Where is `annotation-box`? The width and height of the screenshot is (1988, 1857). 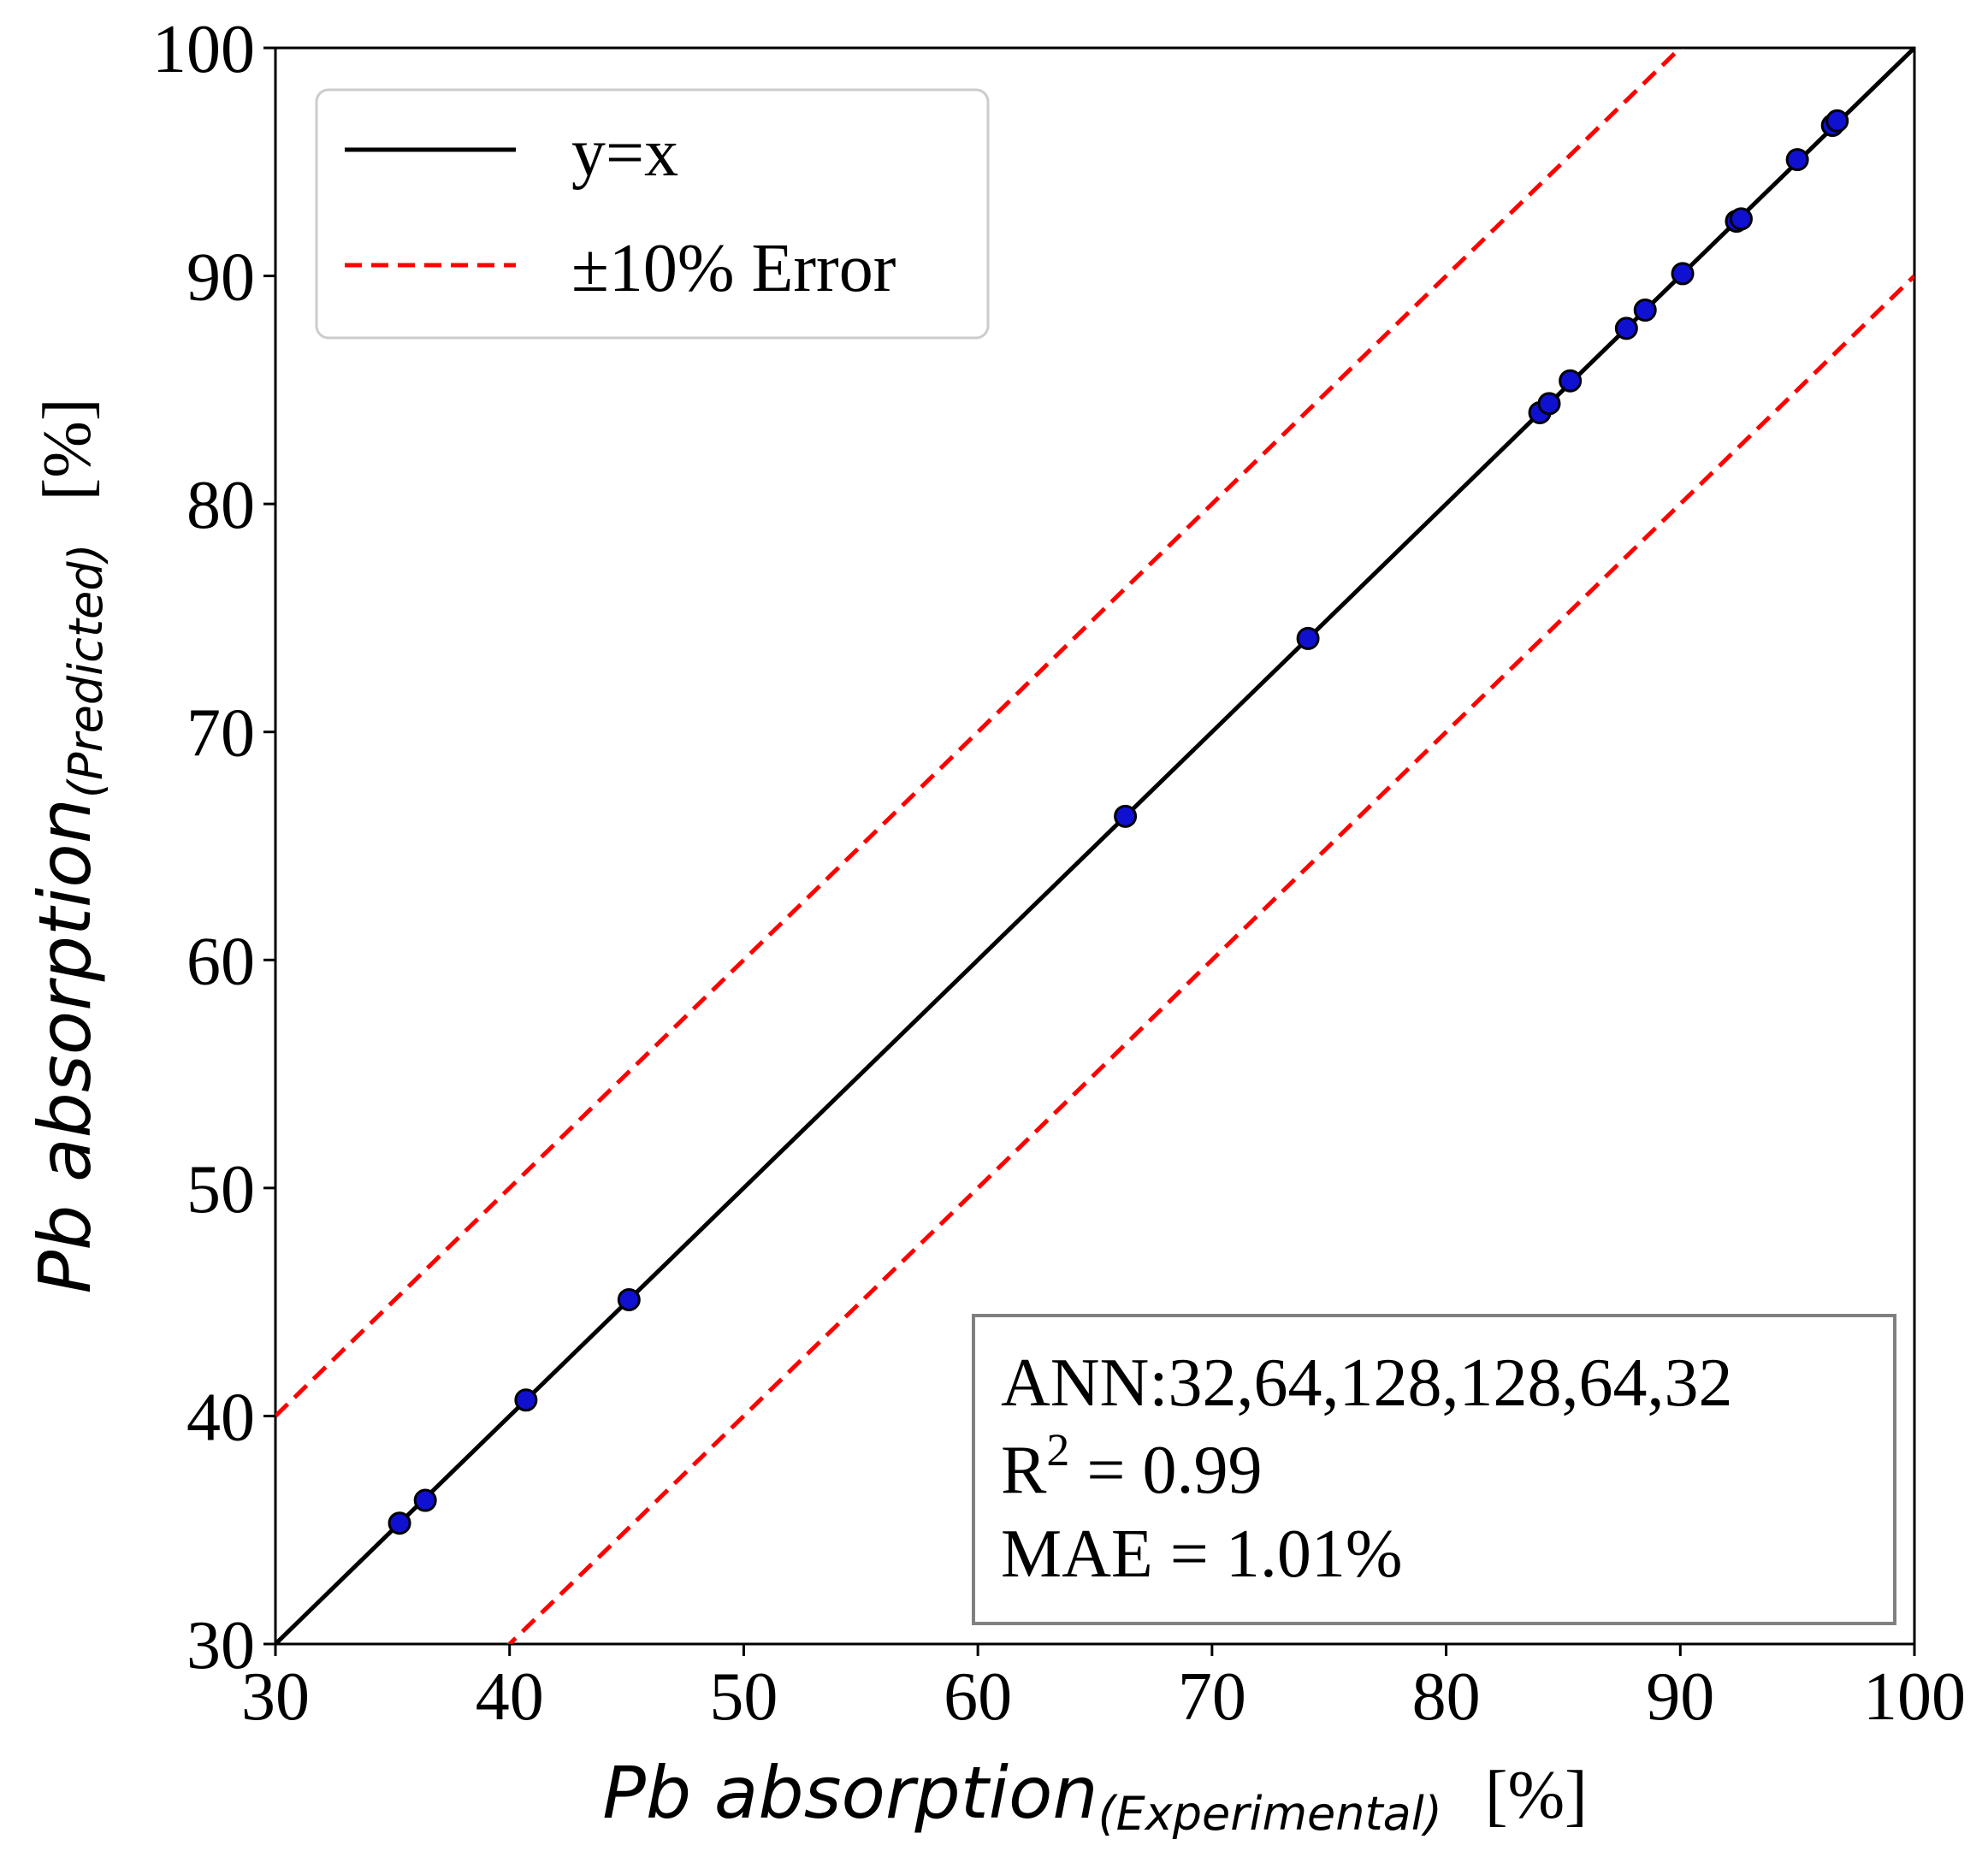
annotation-box is located at coordinates (1434, 1469).